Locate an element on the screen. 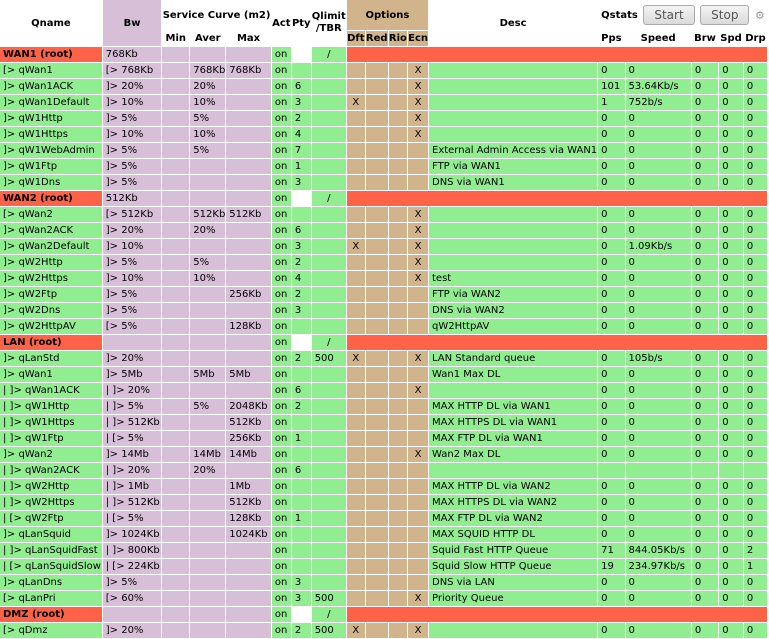 This screenshot has height=639, width=769. queue-name: ]> qW1Http is located at coordinates (51, 118).